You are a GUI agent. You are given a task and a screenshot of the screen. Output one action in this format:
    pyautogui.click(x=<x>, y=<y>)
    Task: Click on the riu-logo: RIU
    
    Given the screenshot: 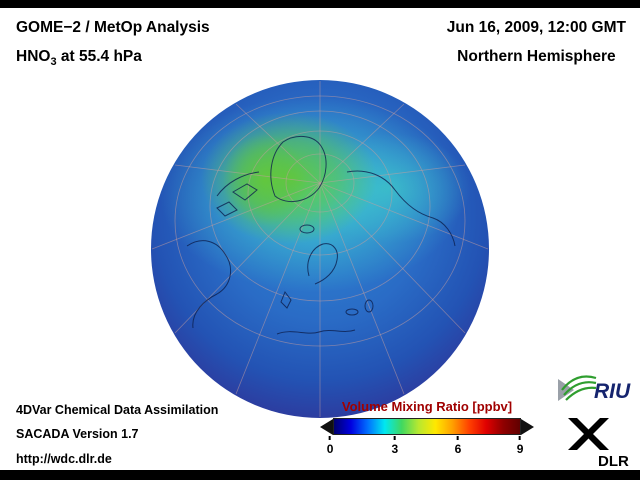 What is the action you would take?
    pyautogui.click(x=594, y=389)
    